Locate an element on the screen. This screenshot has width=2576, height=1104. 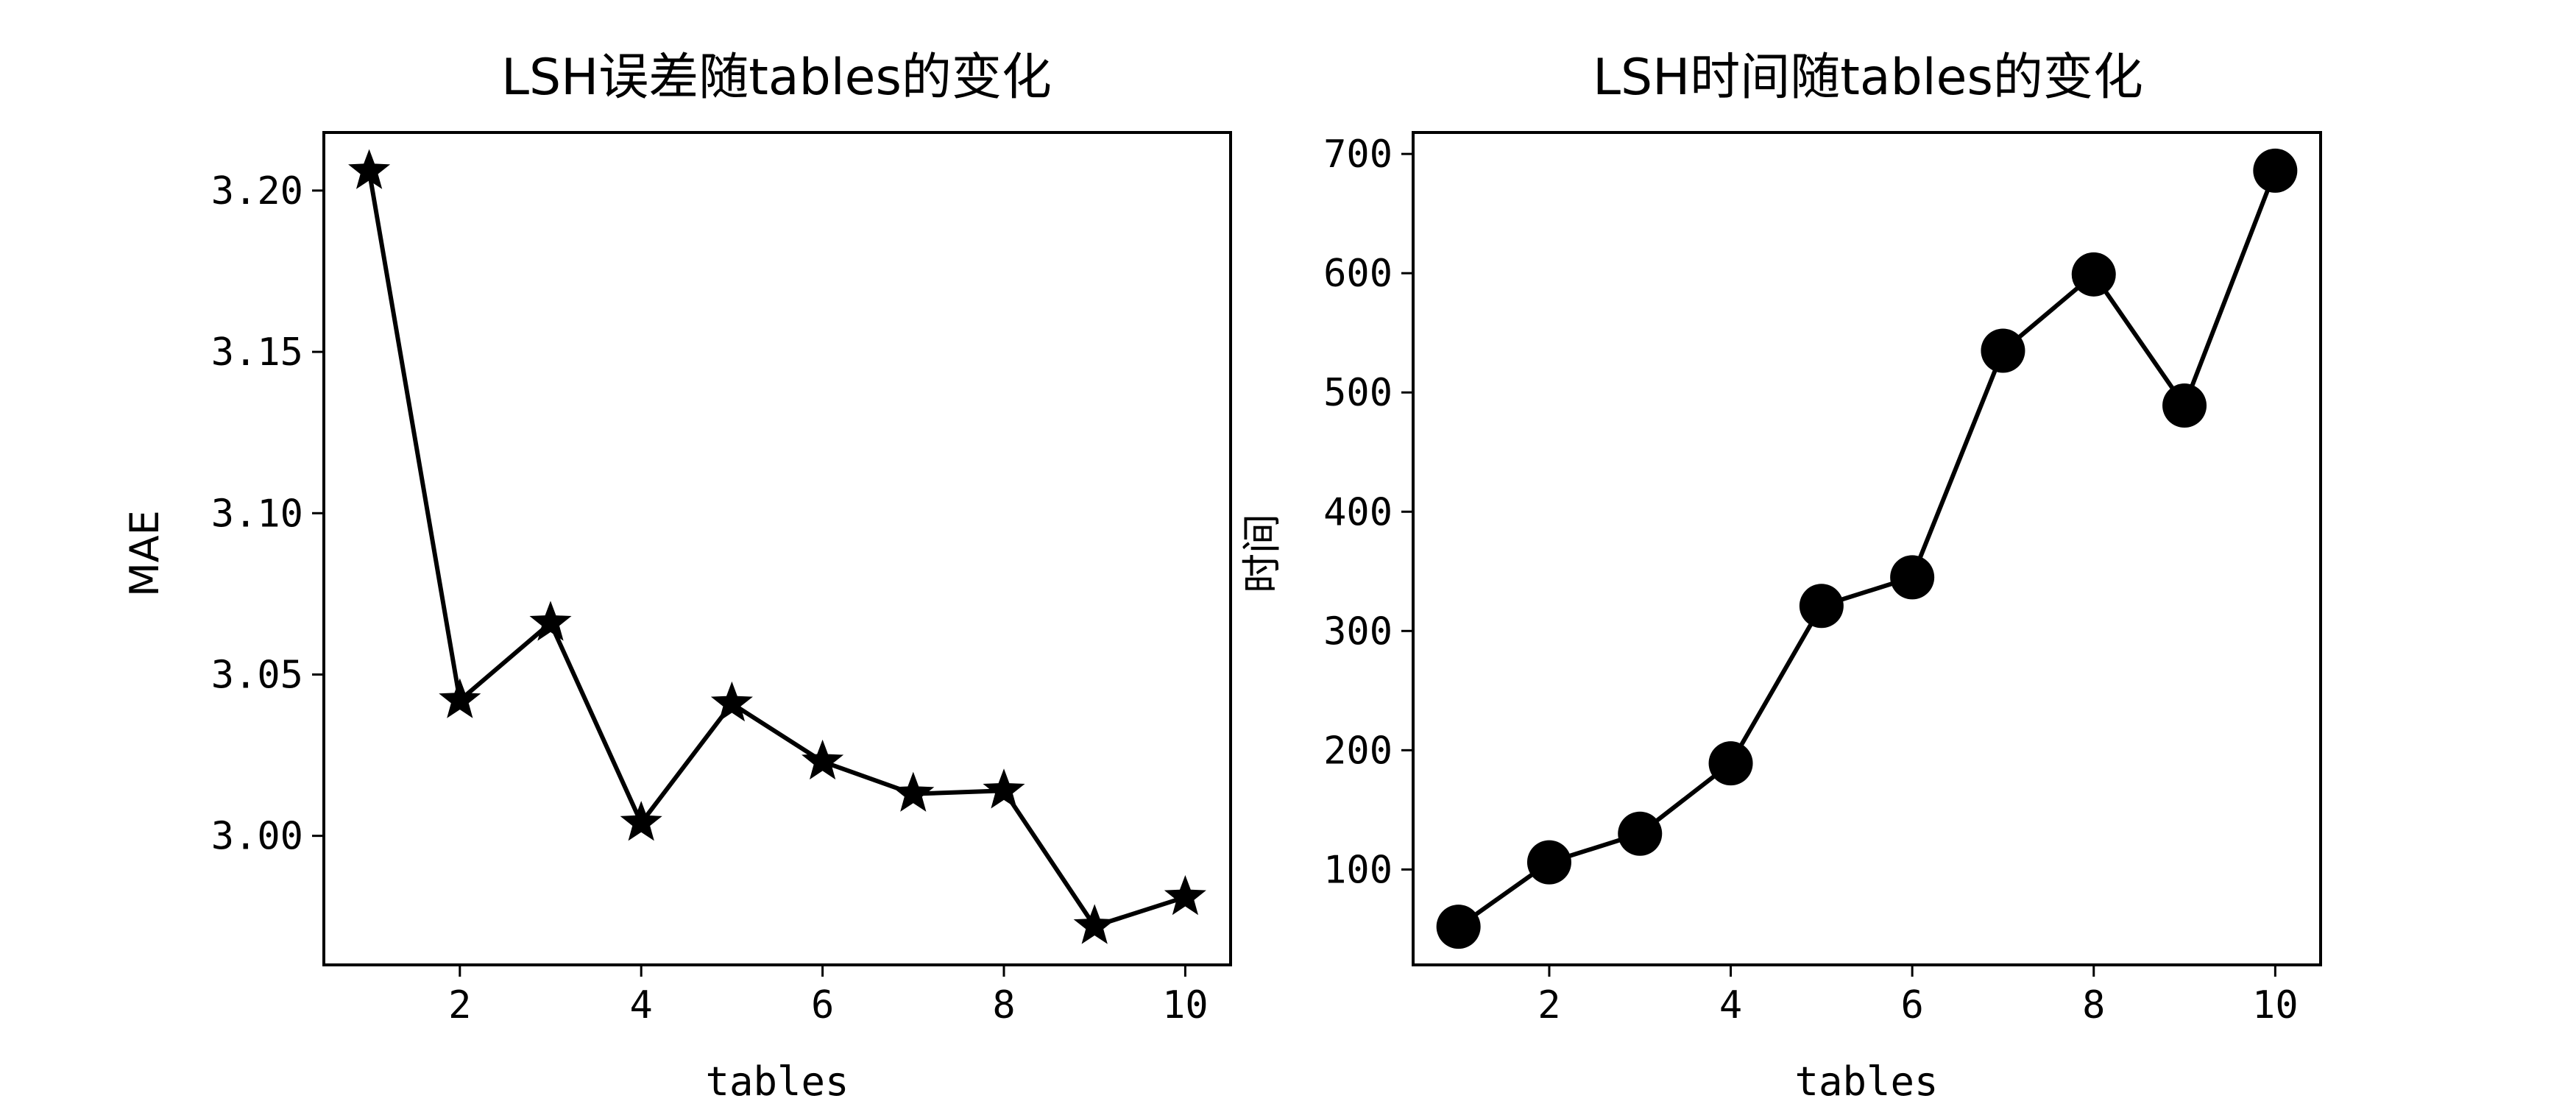
y-ticks: 100 200 300 400 500 600 700 is located at coordinates (1368, 512).